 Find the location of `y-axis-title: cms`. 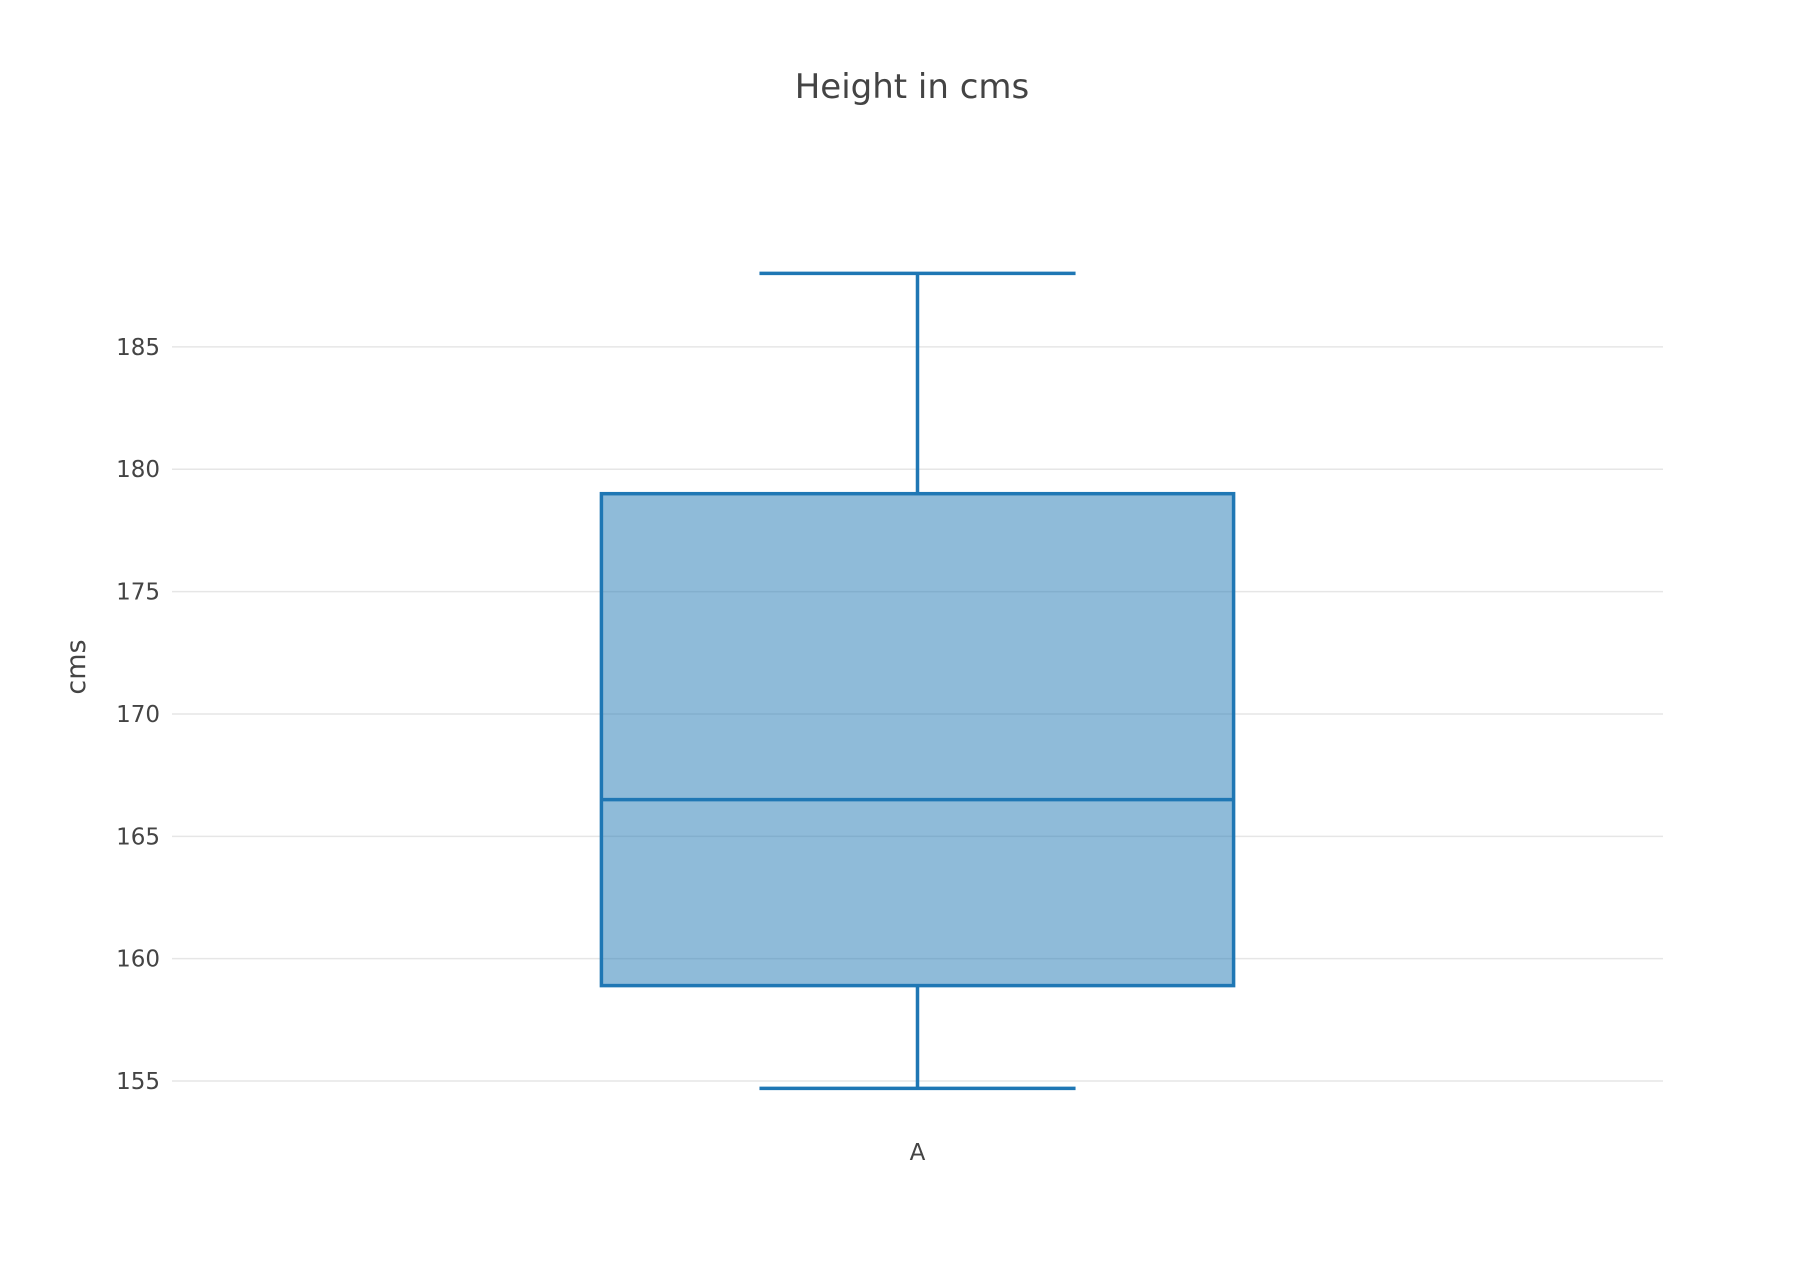

y-axis-title: cms is located at coordinates (76, 666).